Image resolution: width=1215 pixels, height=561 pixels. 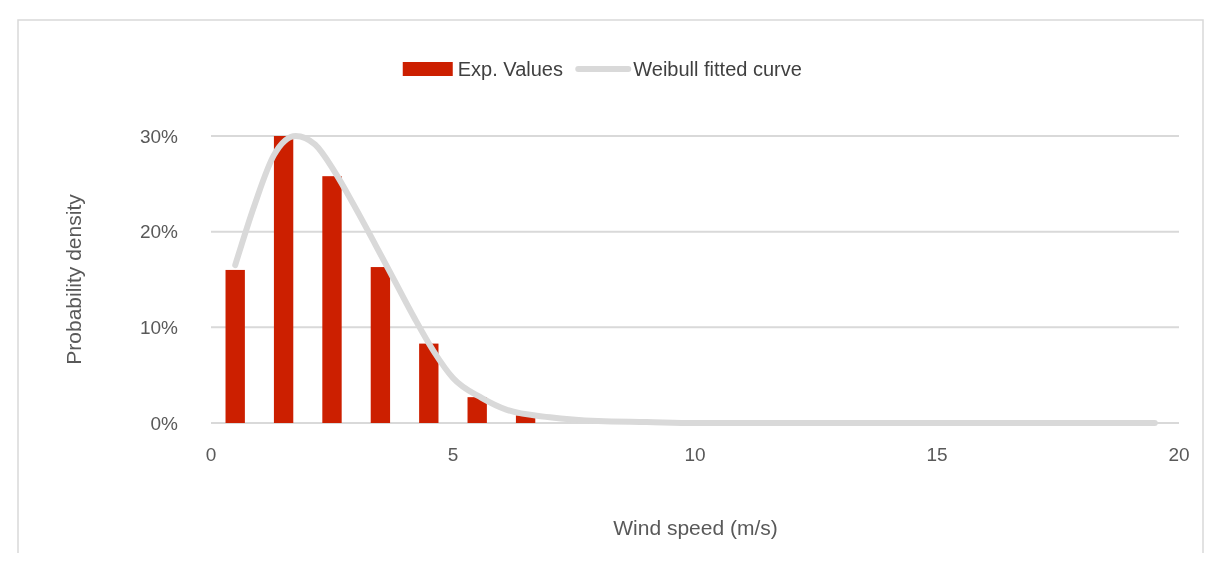 I want to click on legend-label: Exp. Values, so click(x=510, y=69).